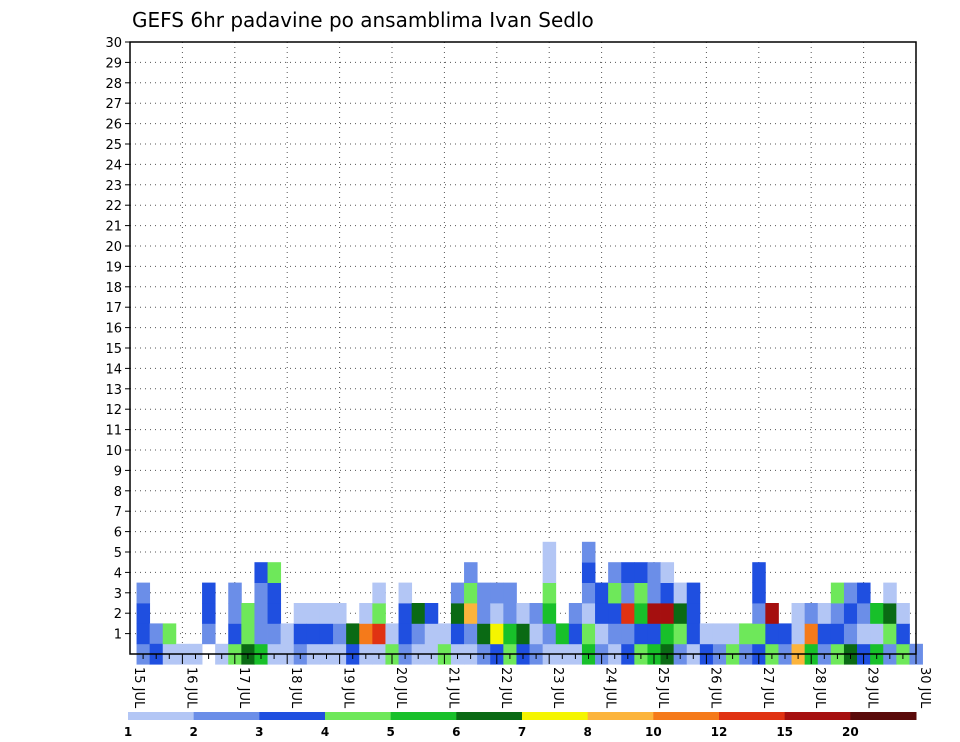  What do you see at coordinates (113, 390) in the screenshot?
I see `y-tick-label: 13` at bounding box center [113, 390].